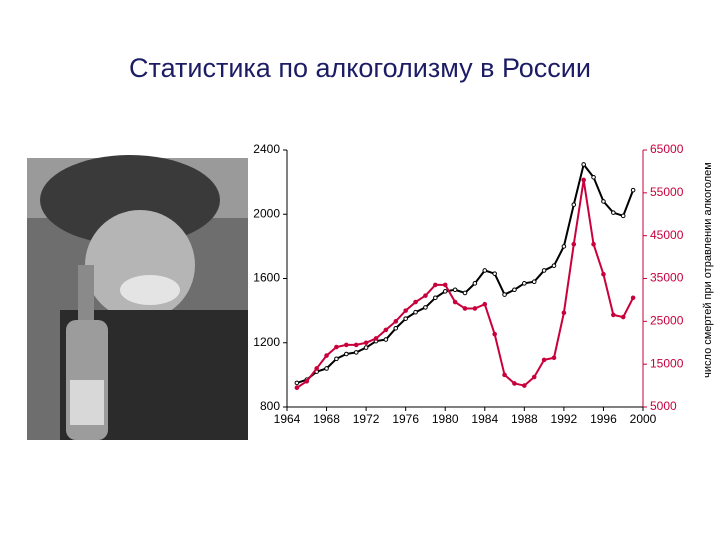 This screenshot has width=720, height=545. I want to click on y2-tick-label: 5000, so click(663, 406).